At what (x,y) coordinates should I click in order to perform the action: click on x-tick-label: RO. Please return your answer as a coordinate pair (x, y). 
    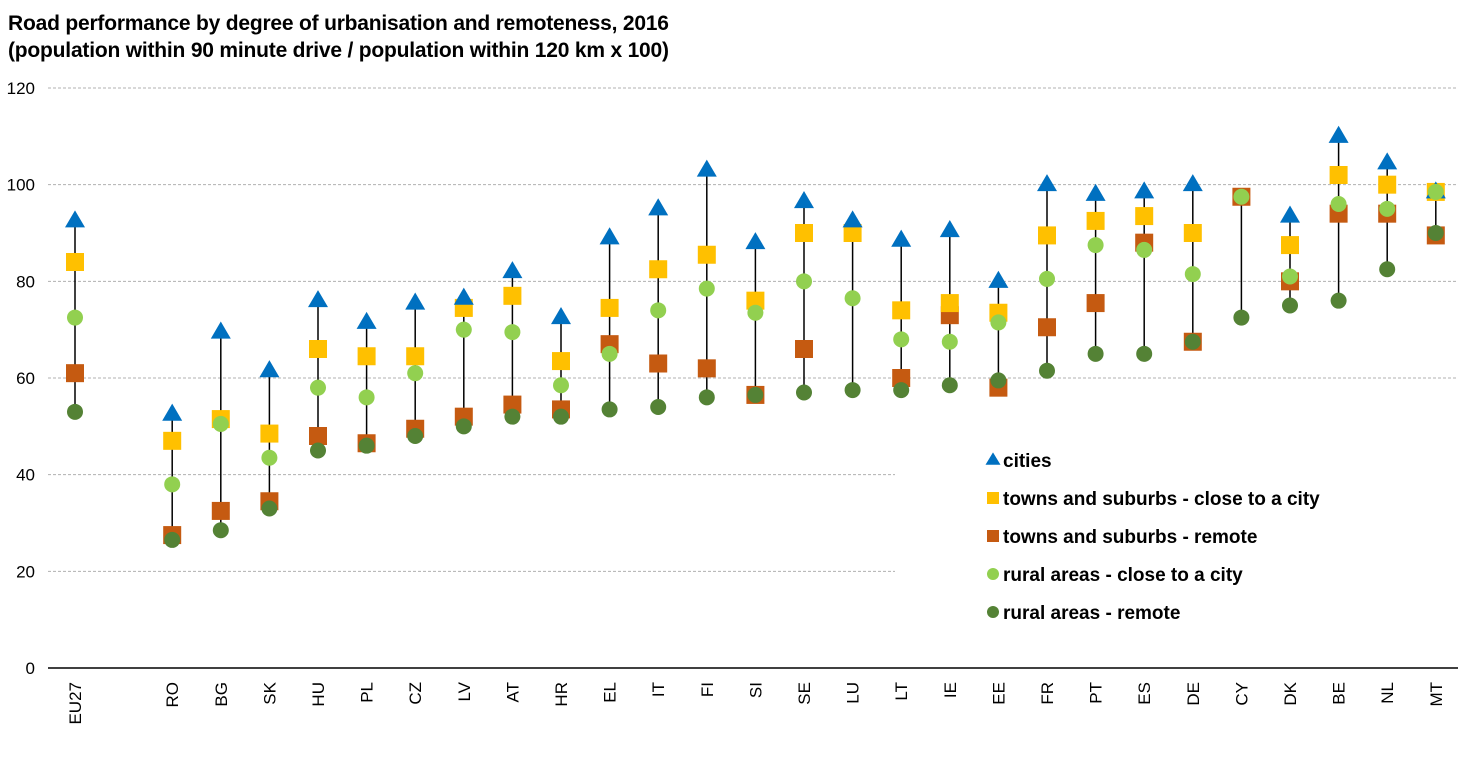
    Looking at the image, I should click on (172, 695).